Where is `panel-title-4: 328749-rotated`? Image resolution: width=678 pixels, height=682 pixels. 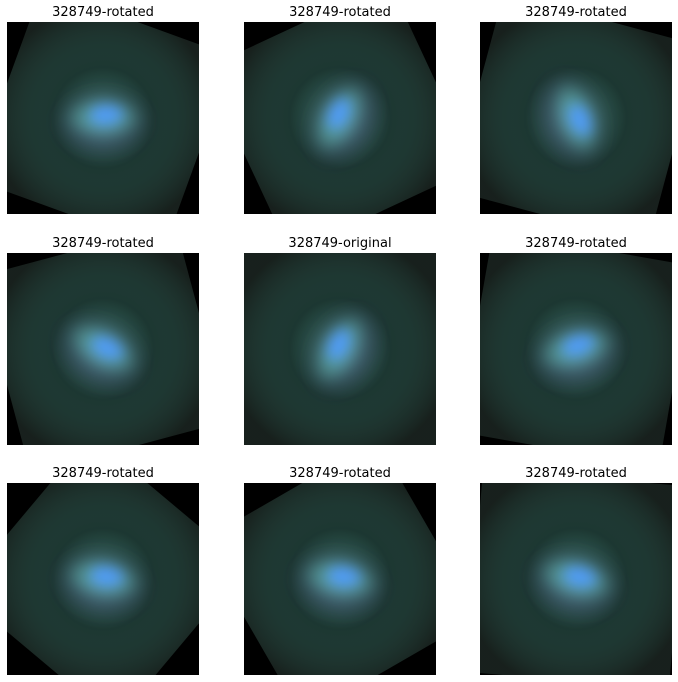 panel-title-4: 328749-rotated is located at coordinates (103, 243).